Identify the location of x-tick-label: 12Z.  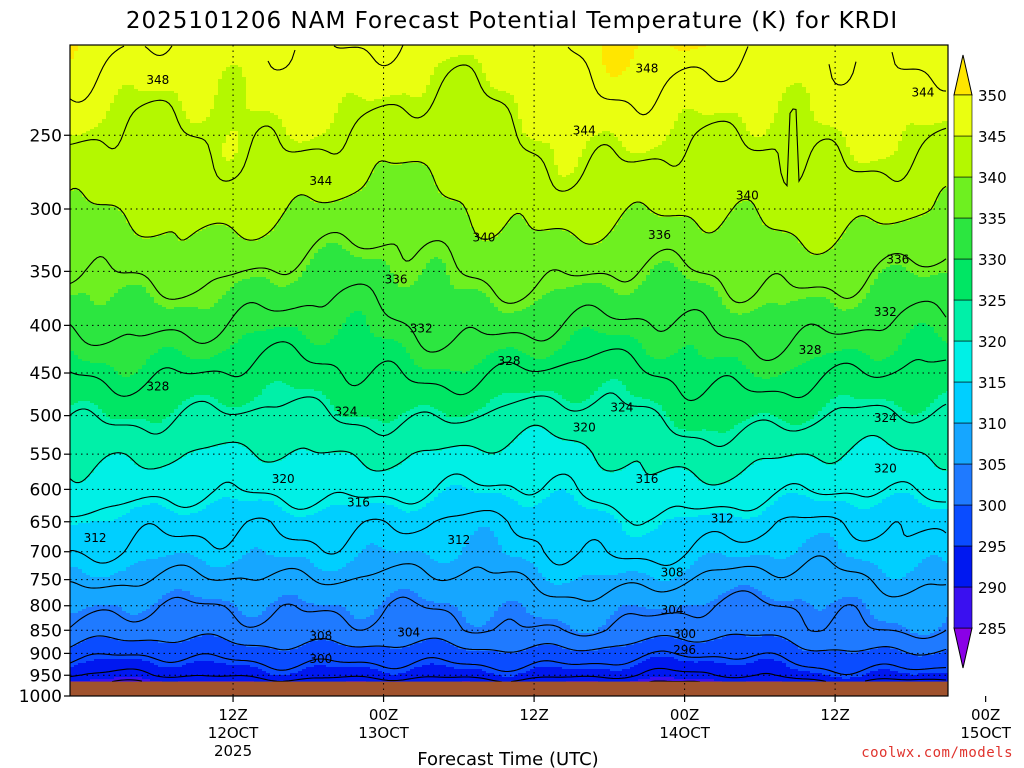
(834, 715).